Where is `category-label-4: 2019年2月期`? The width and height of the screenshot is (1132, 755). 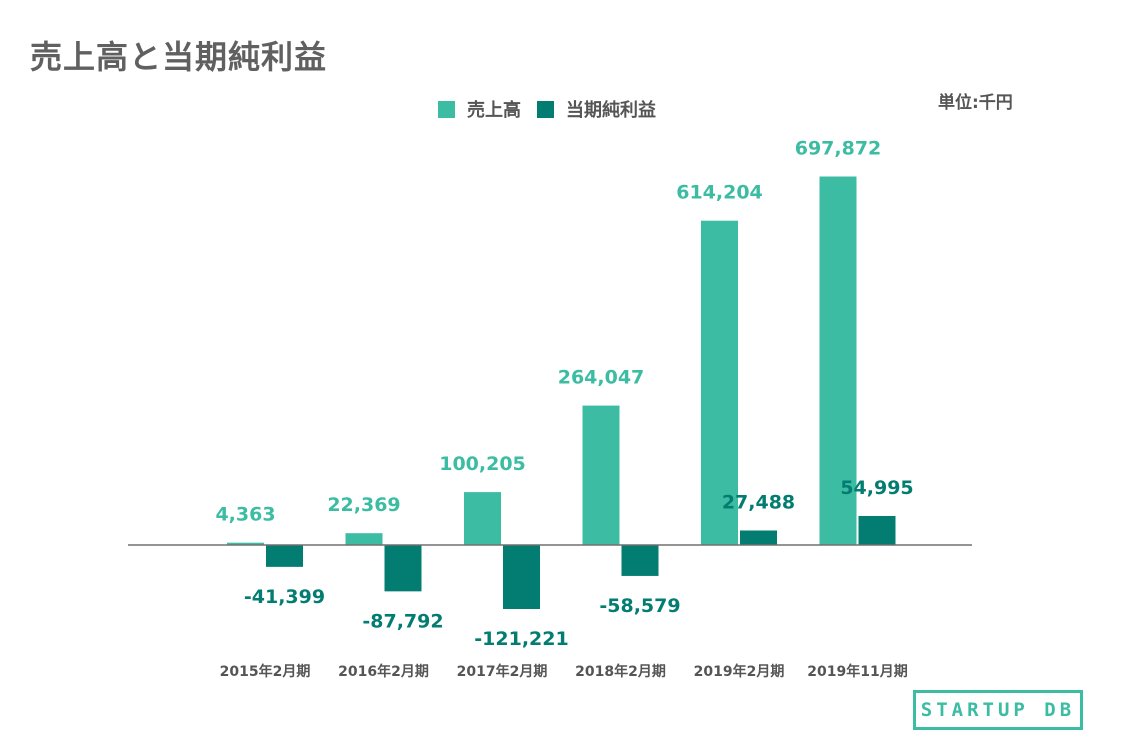 category-label-4: 2019年2月期 is located at coordinates (739, 671).